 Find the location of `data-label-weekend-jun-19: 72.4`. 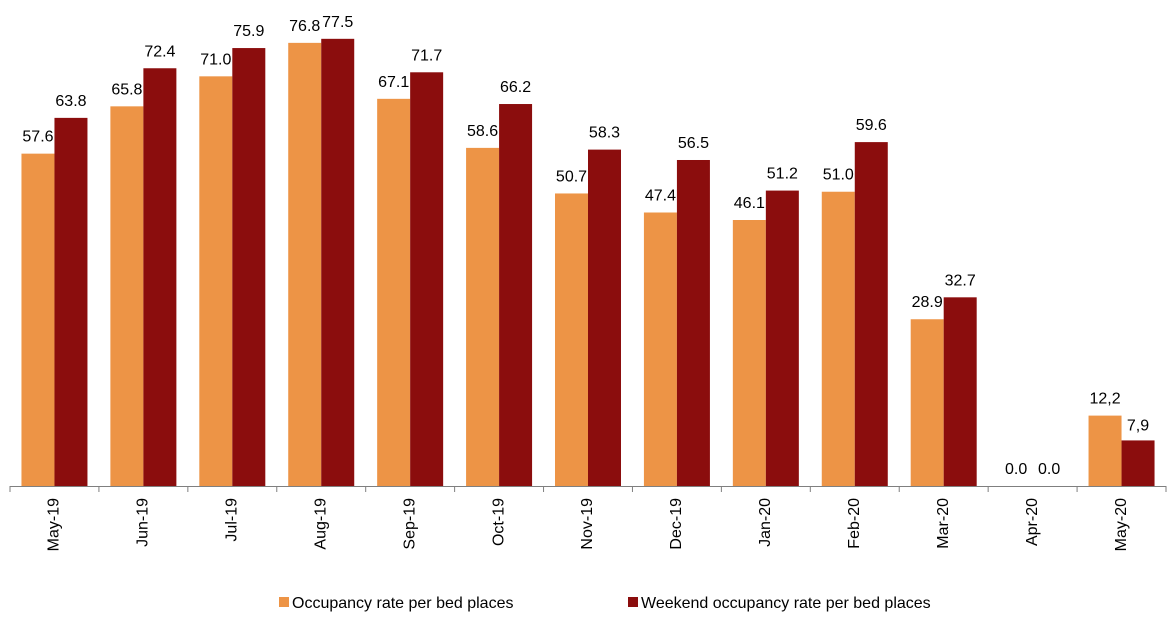

data-label-weekend-jun-19: 72.4 is located at coordinates (159, 51).